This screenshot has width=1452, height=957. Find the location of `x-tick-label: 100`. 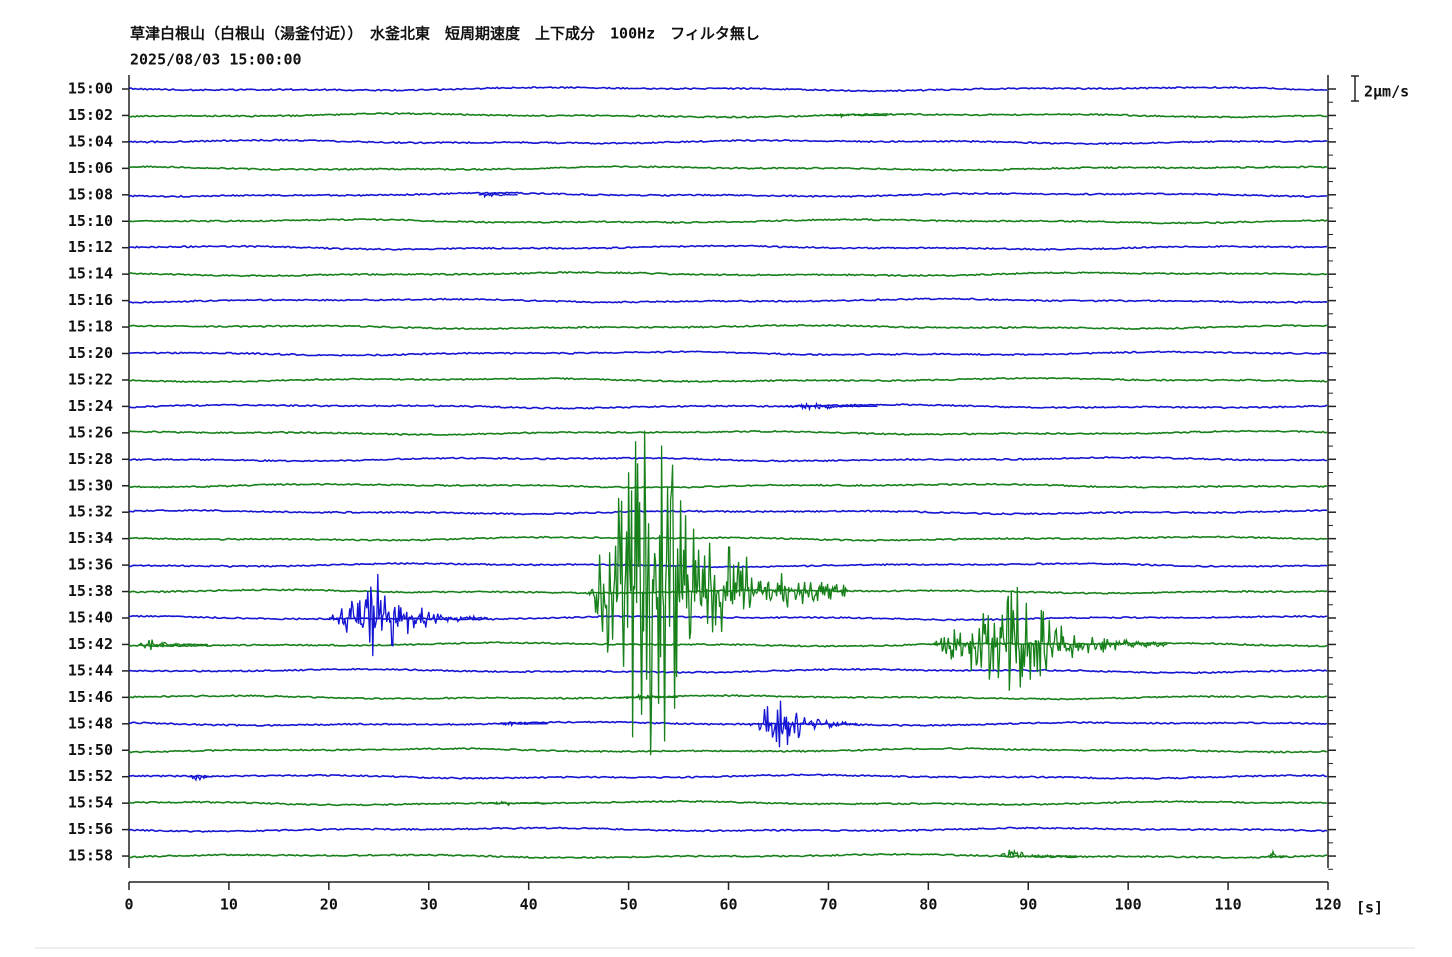

x-tick-label: 100 is located at coordinates (1128, 905).